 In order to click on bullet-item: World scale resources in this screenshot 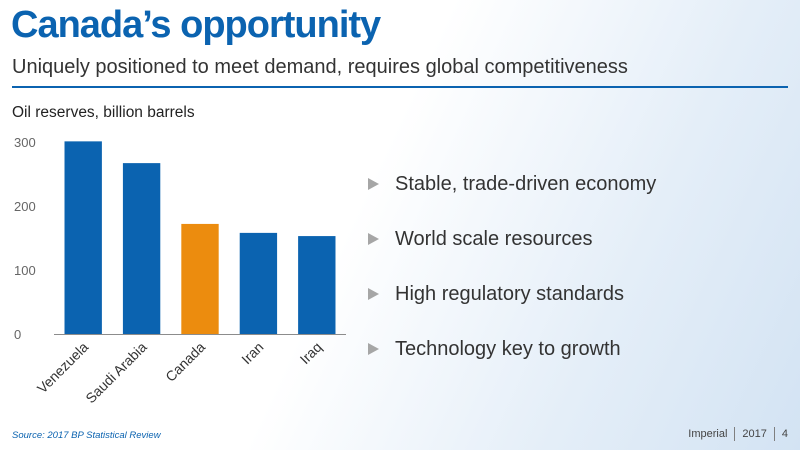, I will do `click(512, 239)`.